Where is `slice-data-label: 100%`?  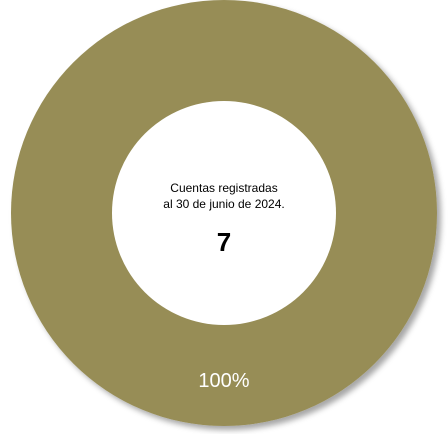 slice-data-label: 100% is located at coordinates (224, 381).